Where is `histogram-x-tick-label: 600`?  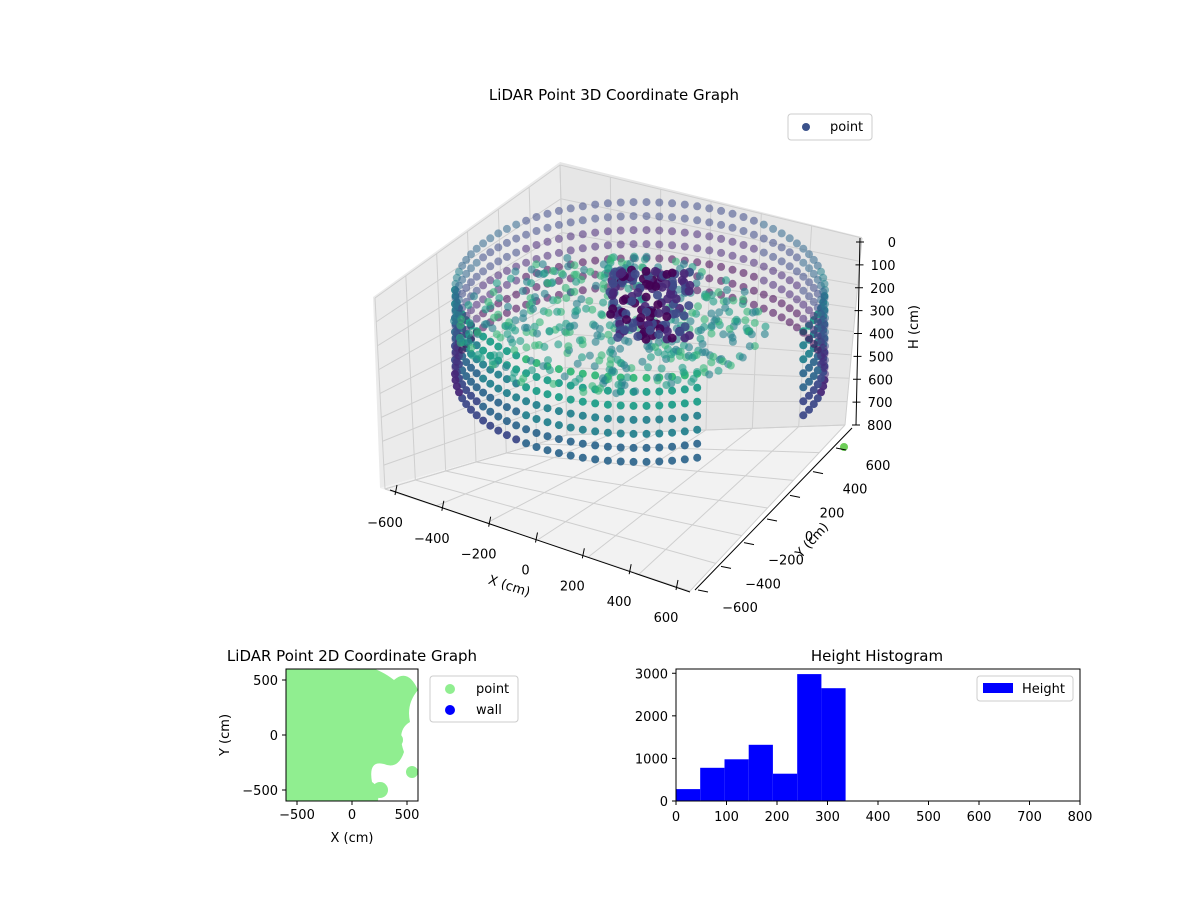 histogram-x-tick-label: 600 is located at coordinates (979, 817).